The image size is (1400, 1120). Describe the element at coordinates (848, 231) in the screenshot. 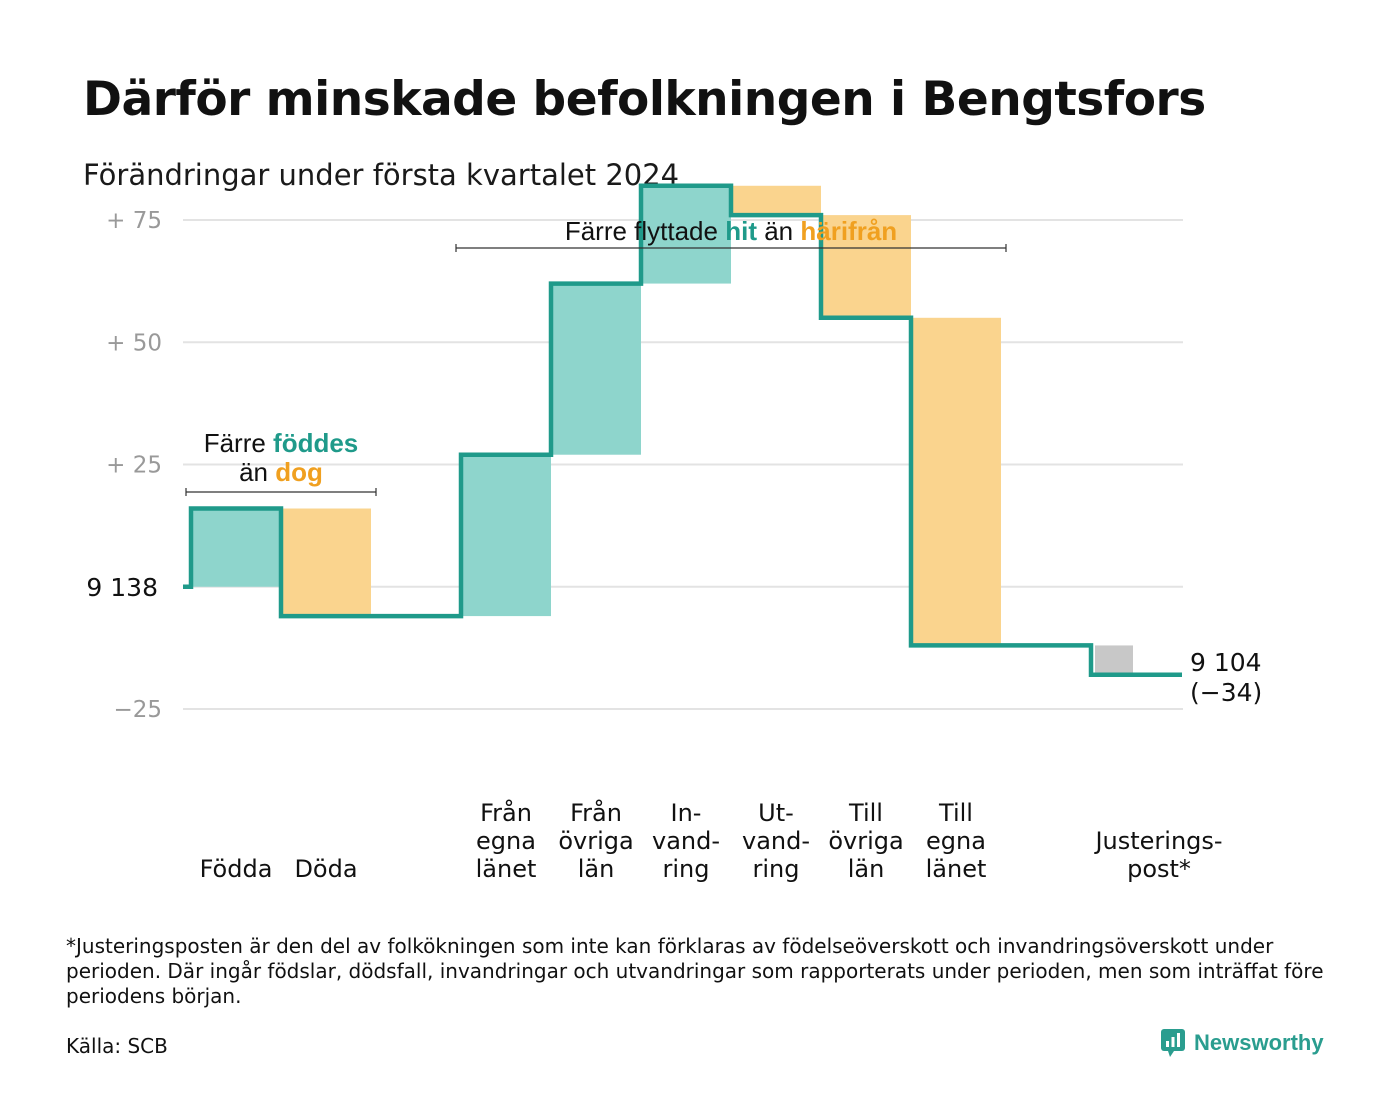

I see `annotation-segment: härifrån` at that location.